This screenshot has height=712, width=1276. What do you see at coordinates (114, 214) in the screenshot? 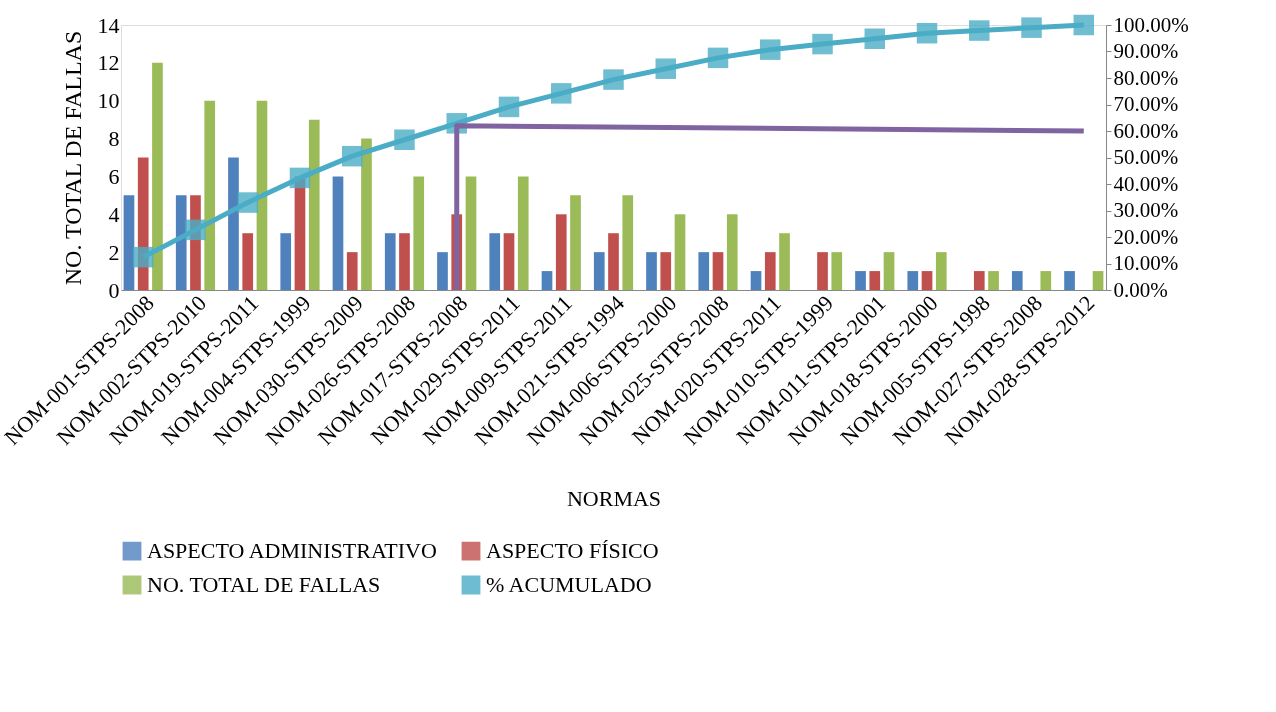
I see `y-tick-label: 4` at bounding box center [114, 214].